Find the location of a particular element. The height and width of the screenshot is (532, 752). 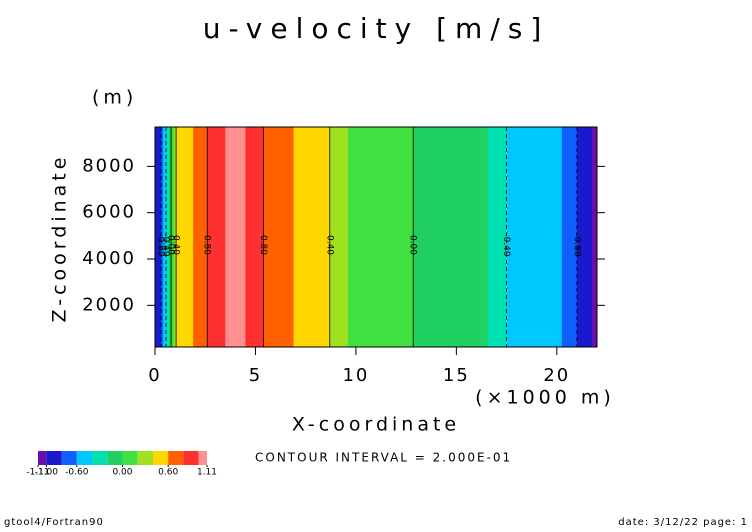

x-tick-label: 15 is located at coordinates (456, 375).